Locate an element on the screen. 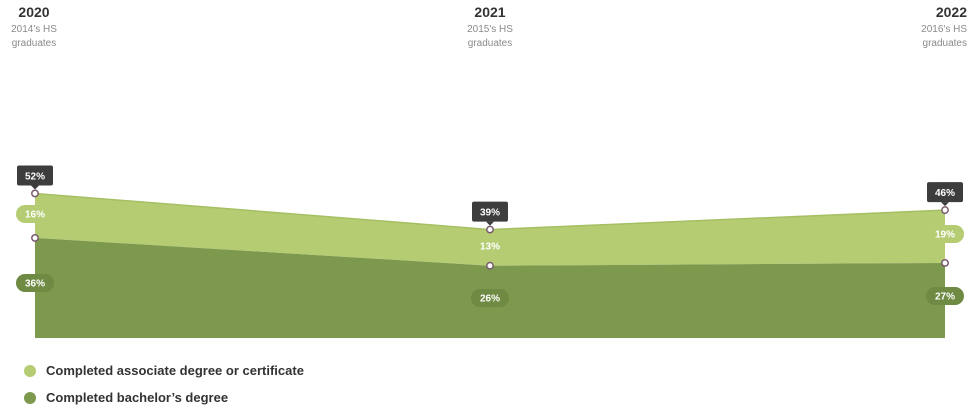  associate-label: 16% is located at coordinates (35, 214).